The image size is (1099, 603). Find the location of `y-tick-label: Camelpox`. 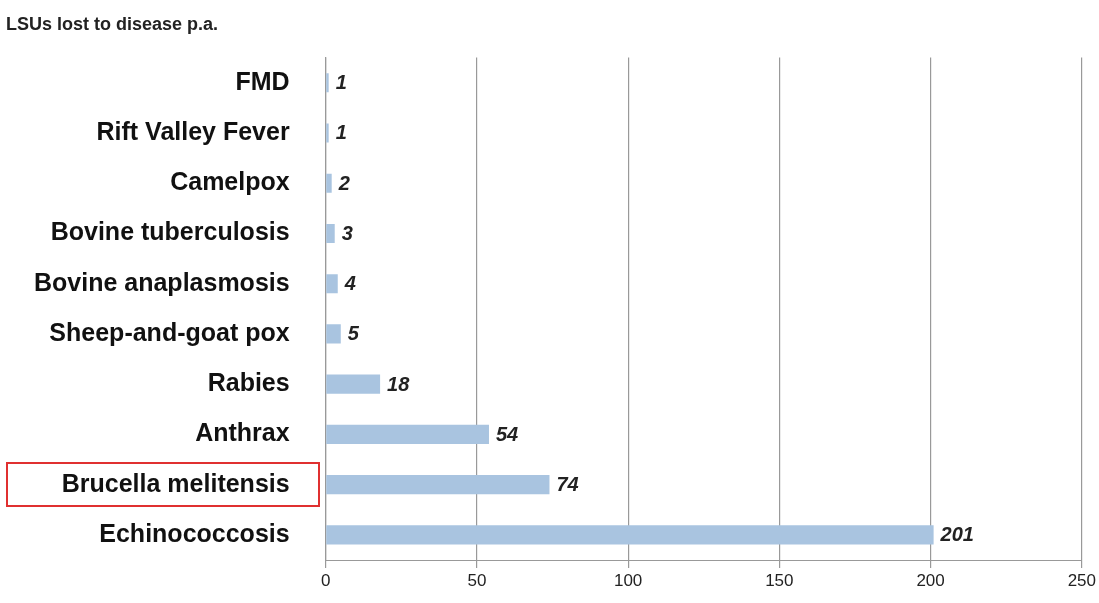

y-tick-label: Camelpox is located at coordinates (230, 181).